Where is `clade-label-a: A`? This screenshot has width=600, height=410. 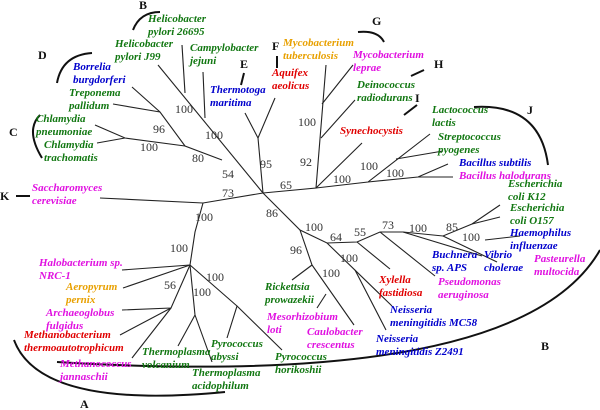
clade-label-a: A is located at coordinates (84, 403).